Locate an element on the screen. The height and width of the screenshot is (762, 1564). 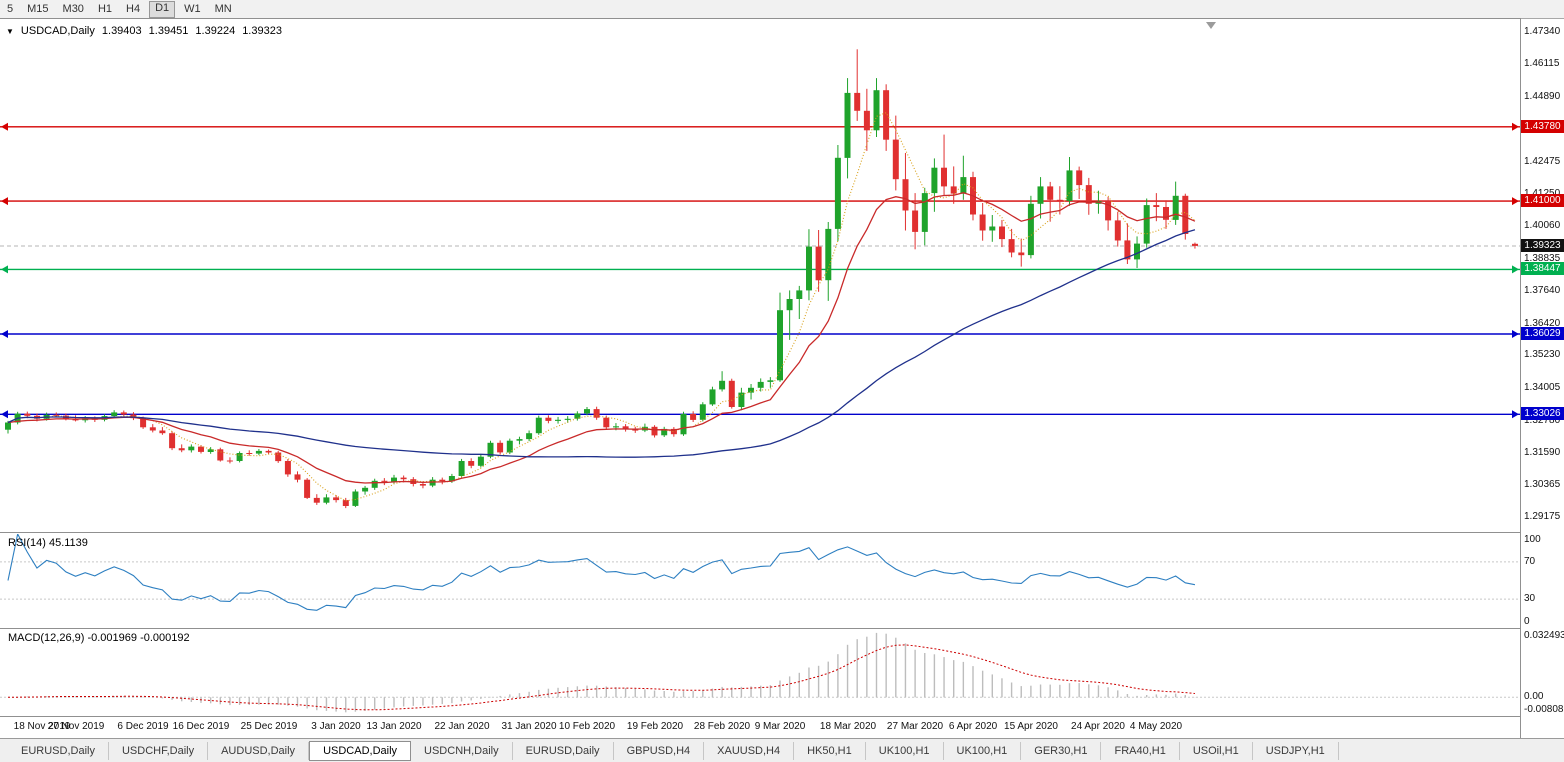
chart-tab-fra40-h1: FRA40,H1 is located at coordinates (1140, 751).